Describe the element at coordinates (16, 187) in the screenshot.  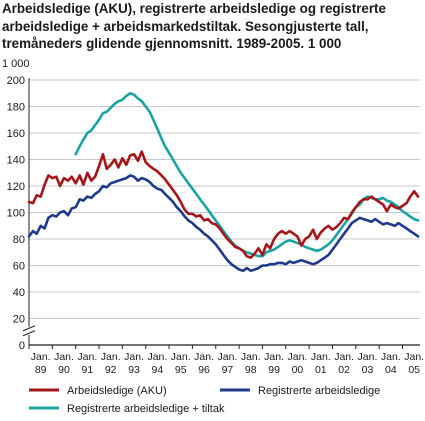
I see `y-tick-label: 120` at that location.